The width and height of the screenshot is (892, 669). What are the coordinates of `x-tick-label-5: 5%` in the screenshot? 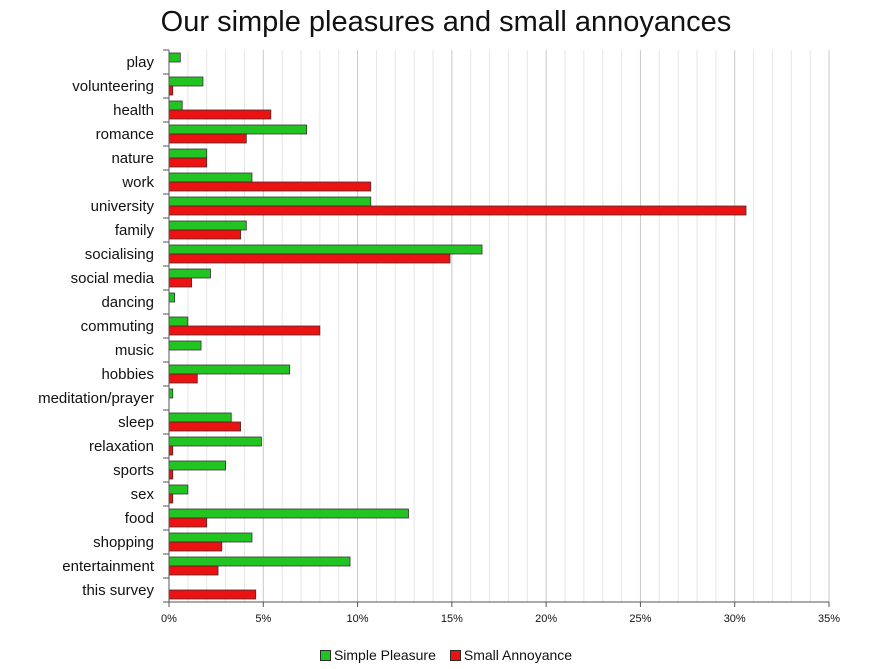 It's located at (263, 619).